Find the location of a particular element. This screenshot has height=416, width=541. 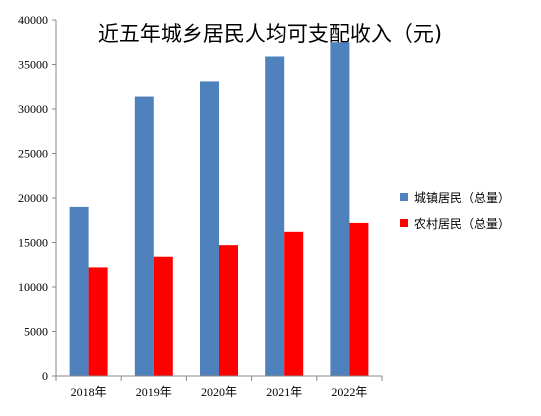

x-tick-label: 2020年 is located at coordinates (219, 392).